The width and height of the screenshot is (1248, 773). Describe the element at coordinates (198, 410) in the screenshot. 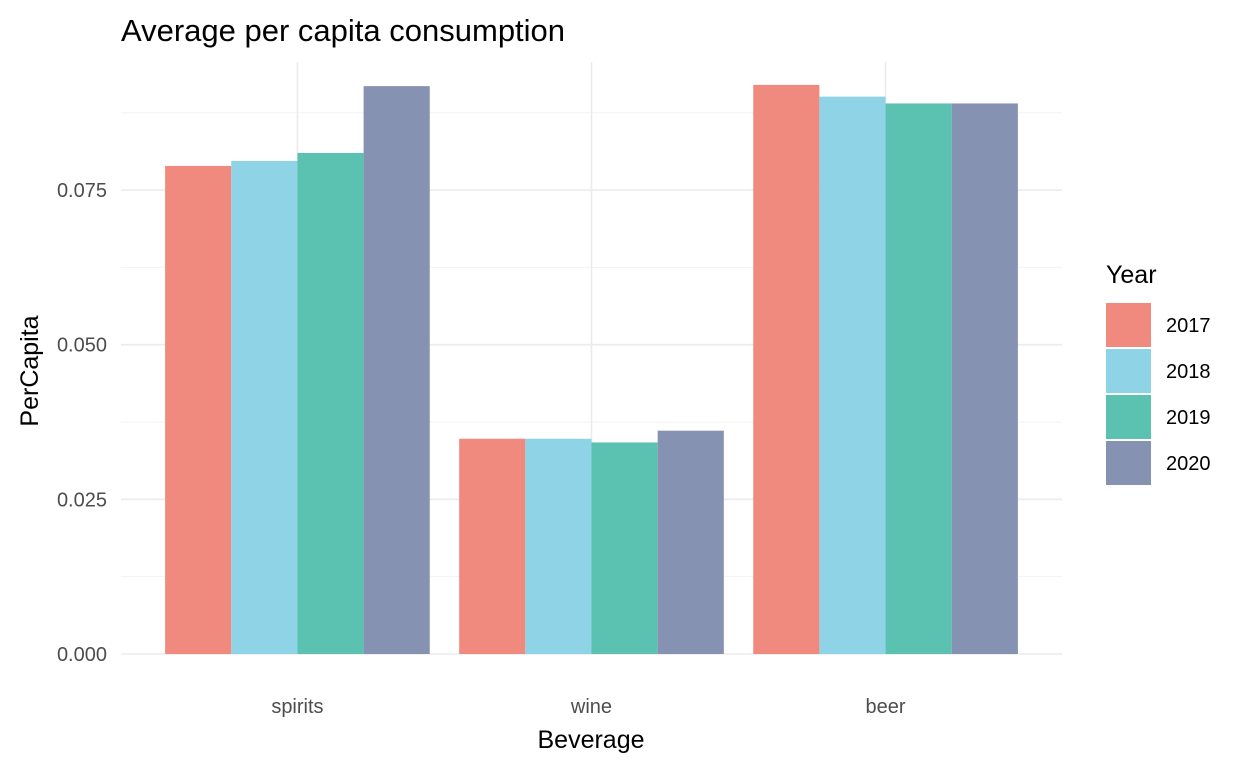

I see `bar-spirits-2017` at that location.